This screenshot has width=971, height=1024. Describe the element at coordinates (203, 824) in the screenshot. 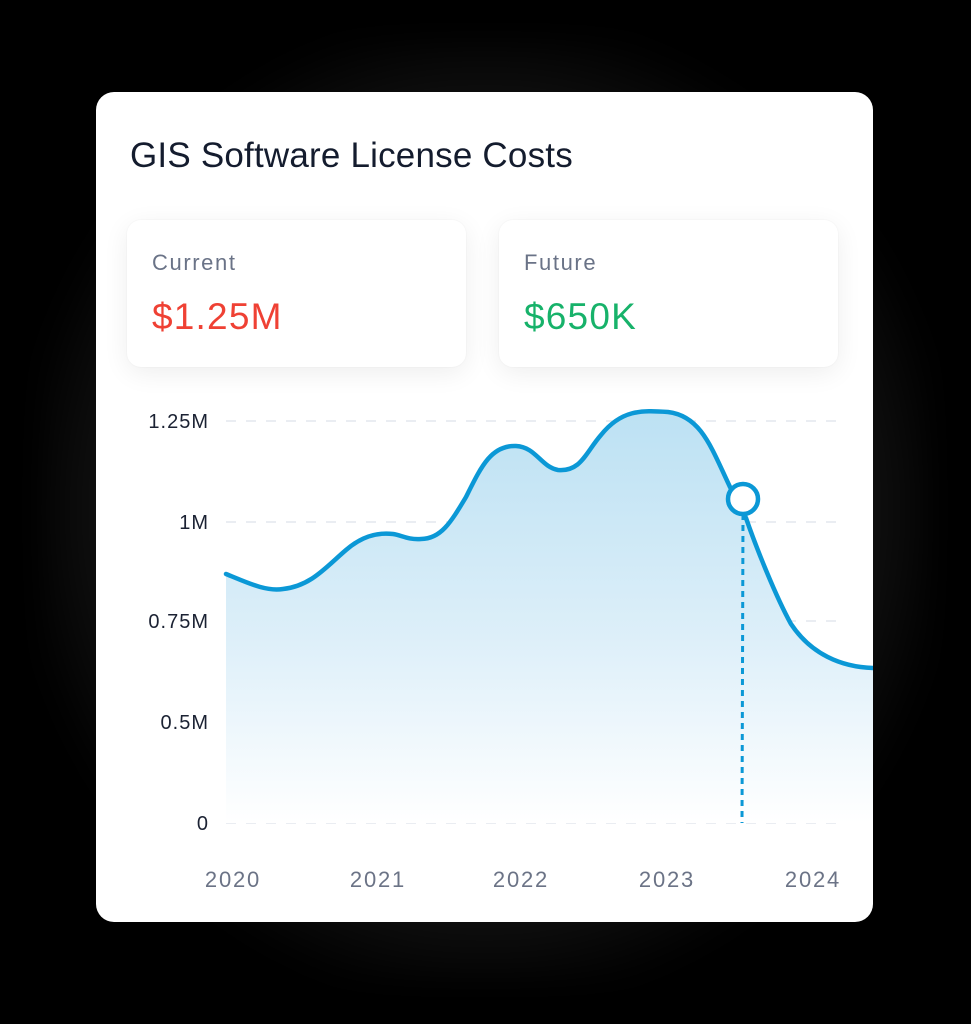

I see `y-tick-label: 0` at that location.